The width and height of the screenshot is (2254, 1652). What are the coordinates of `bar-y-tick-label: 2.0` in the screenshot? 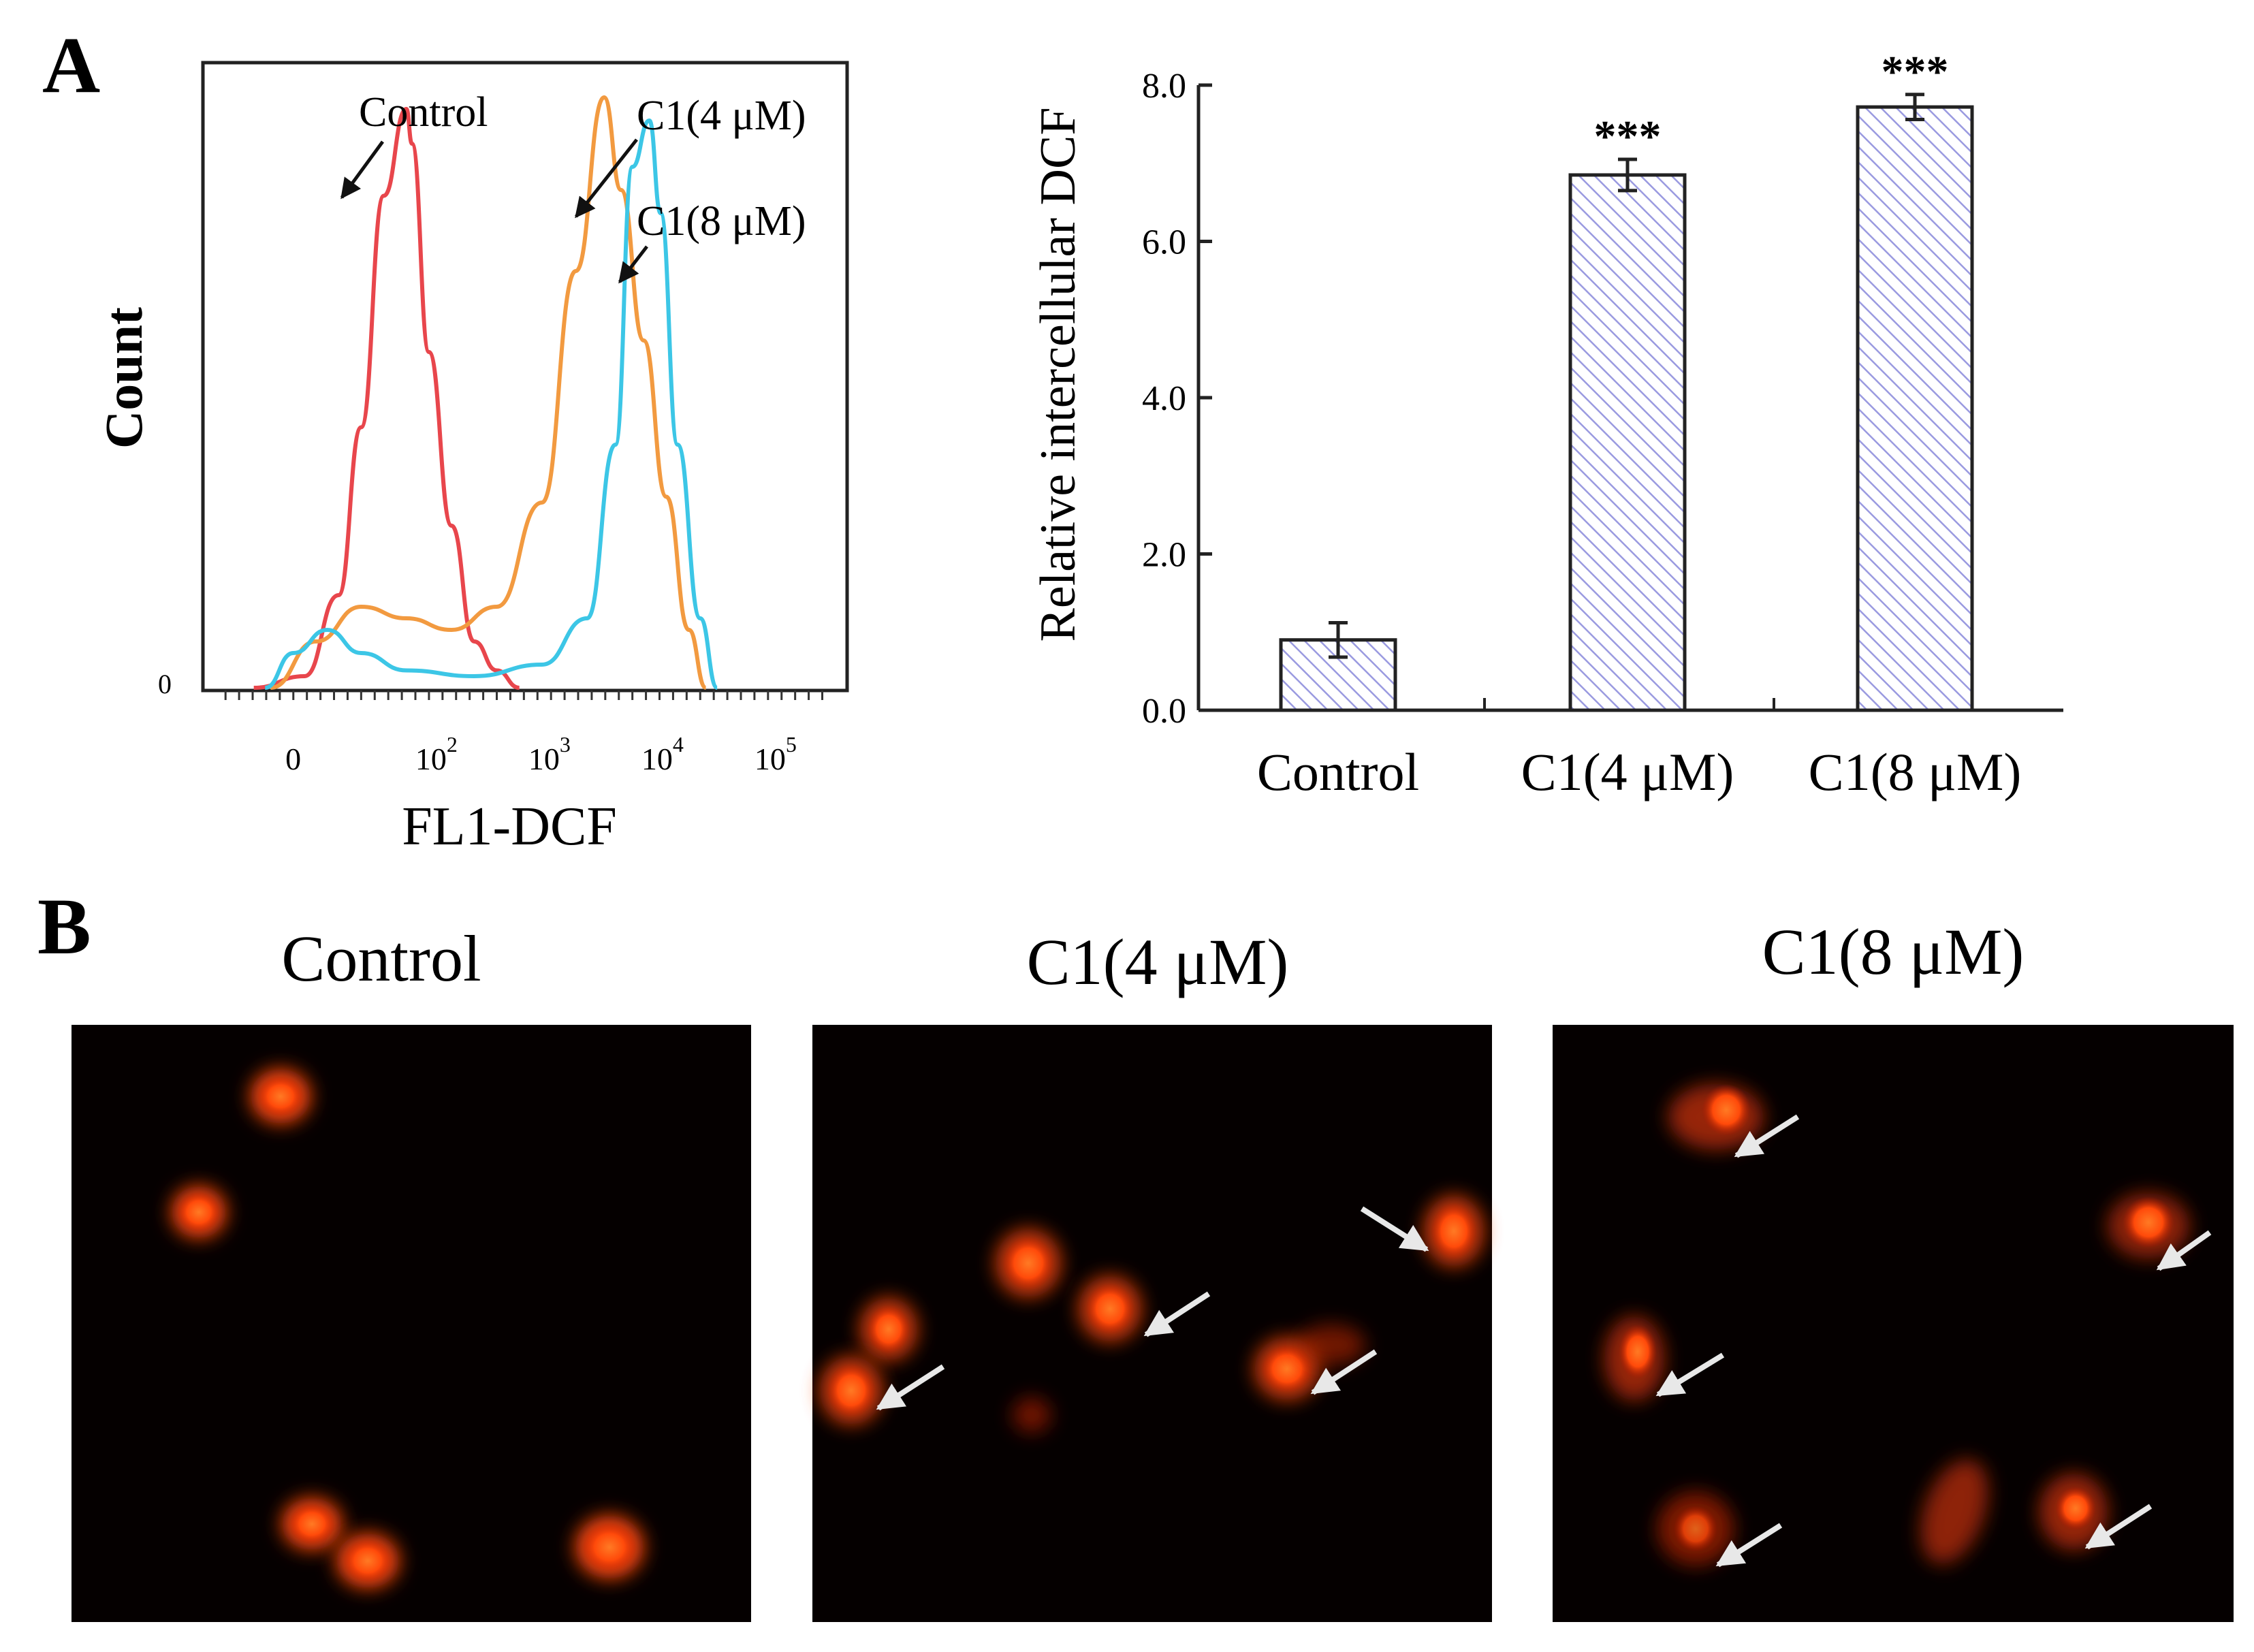 It's located at (1164, 555).